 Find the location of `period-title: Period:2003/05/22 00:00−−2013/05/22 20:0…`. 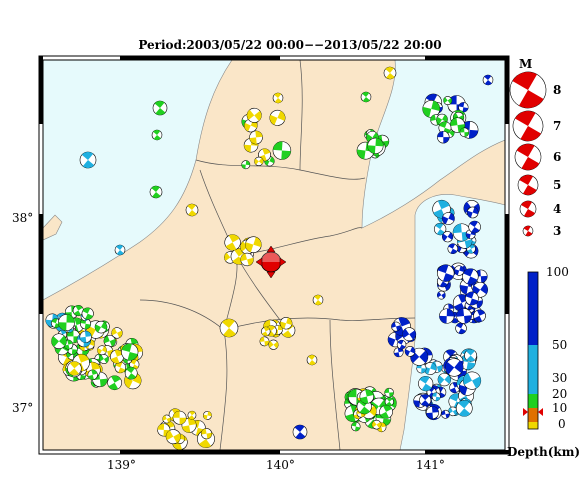

period-title: Period:2003/05/22 00:00−−2013/05/22 20:0… is located at coordinates (290, 45).